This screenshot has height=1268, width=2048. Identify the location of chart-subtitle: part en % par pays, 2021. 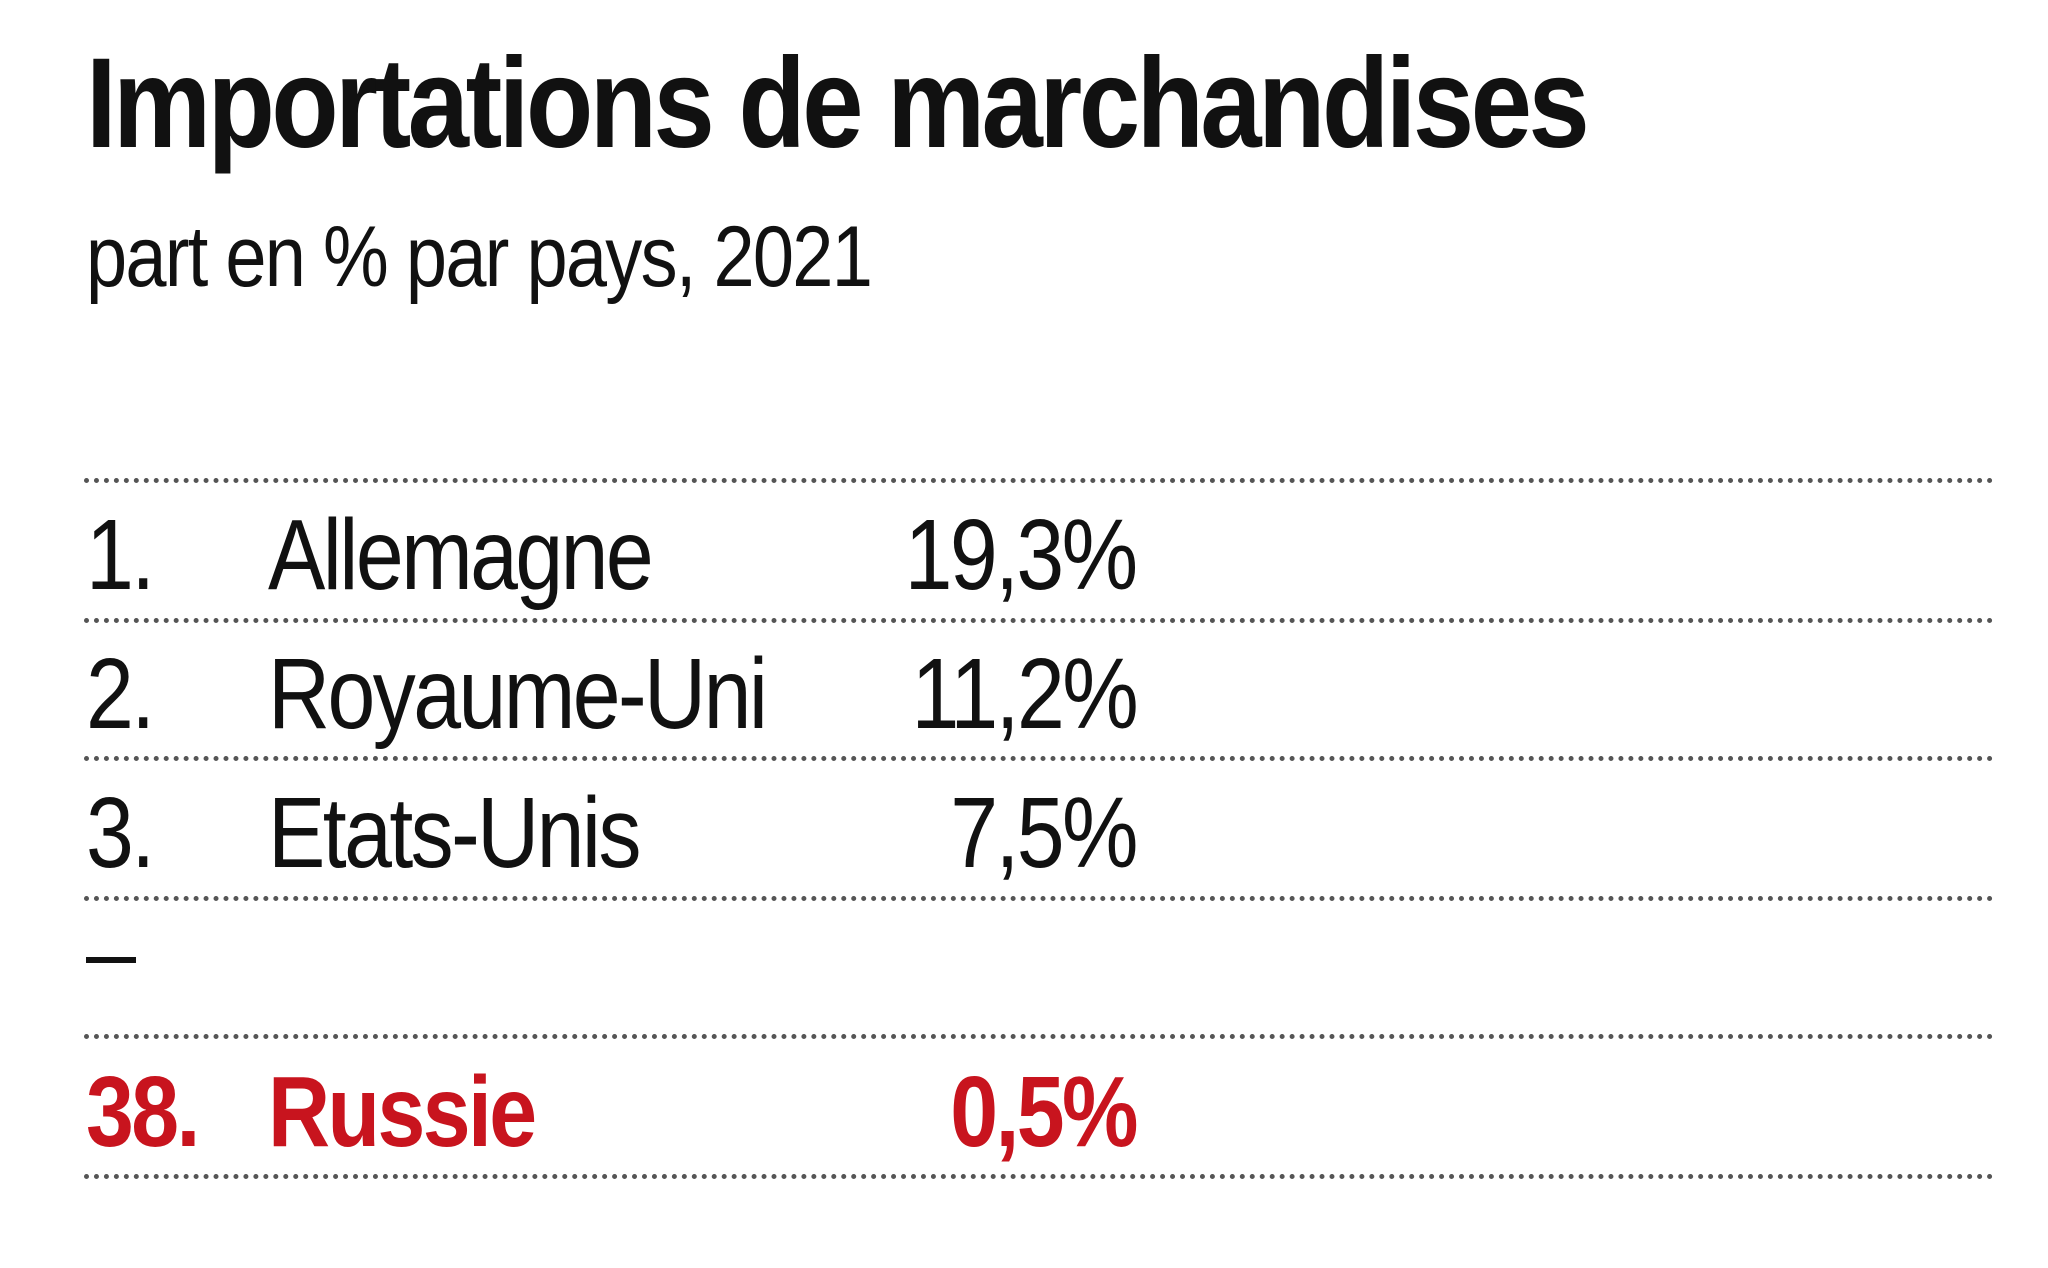
(479, 257).